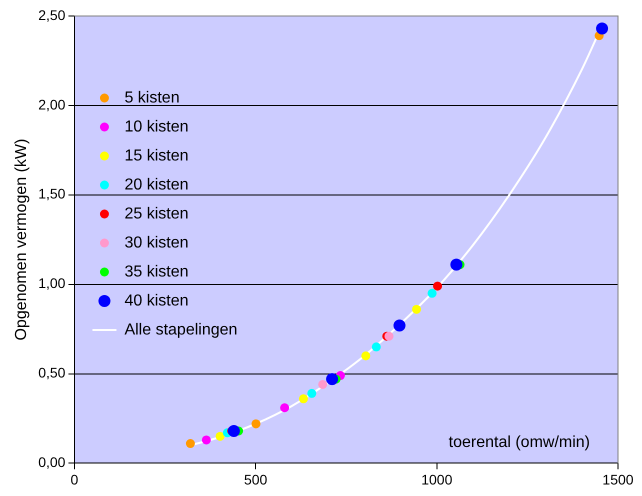 The height and width of the screenshot is (496, 642). What do you see at coordinates (437, 479) in the screenshot?
I see `x-tick-label: 1000` at bounding box center [437, 479].